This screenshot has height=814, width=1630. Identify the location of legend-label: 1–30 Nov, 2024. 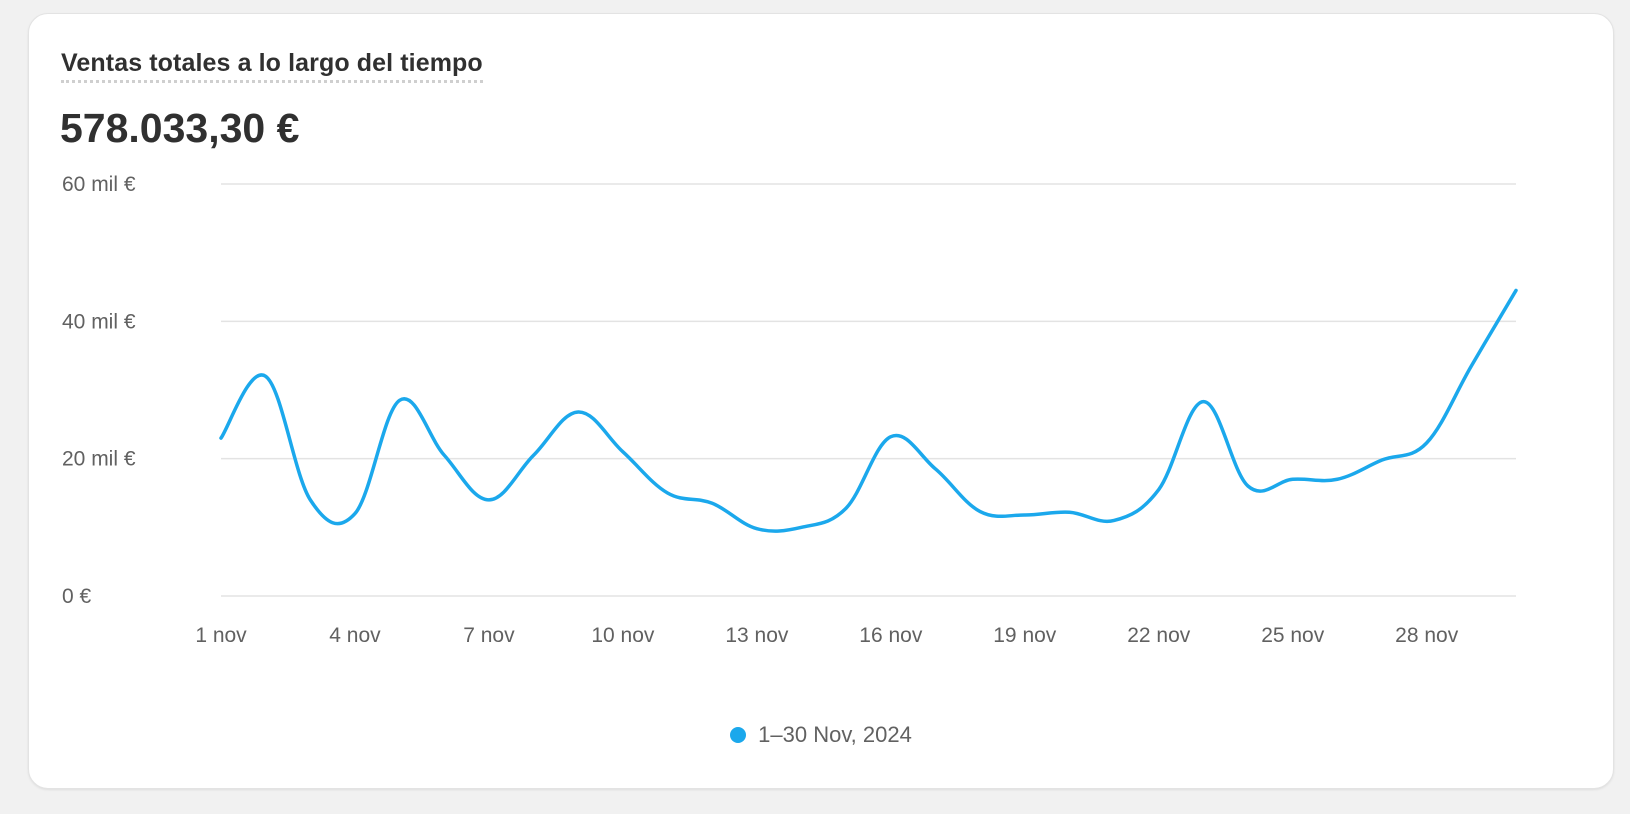
(835, 734).